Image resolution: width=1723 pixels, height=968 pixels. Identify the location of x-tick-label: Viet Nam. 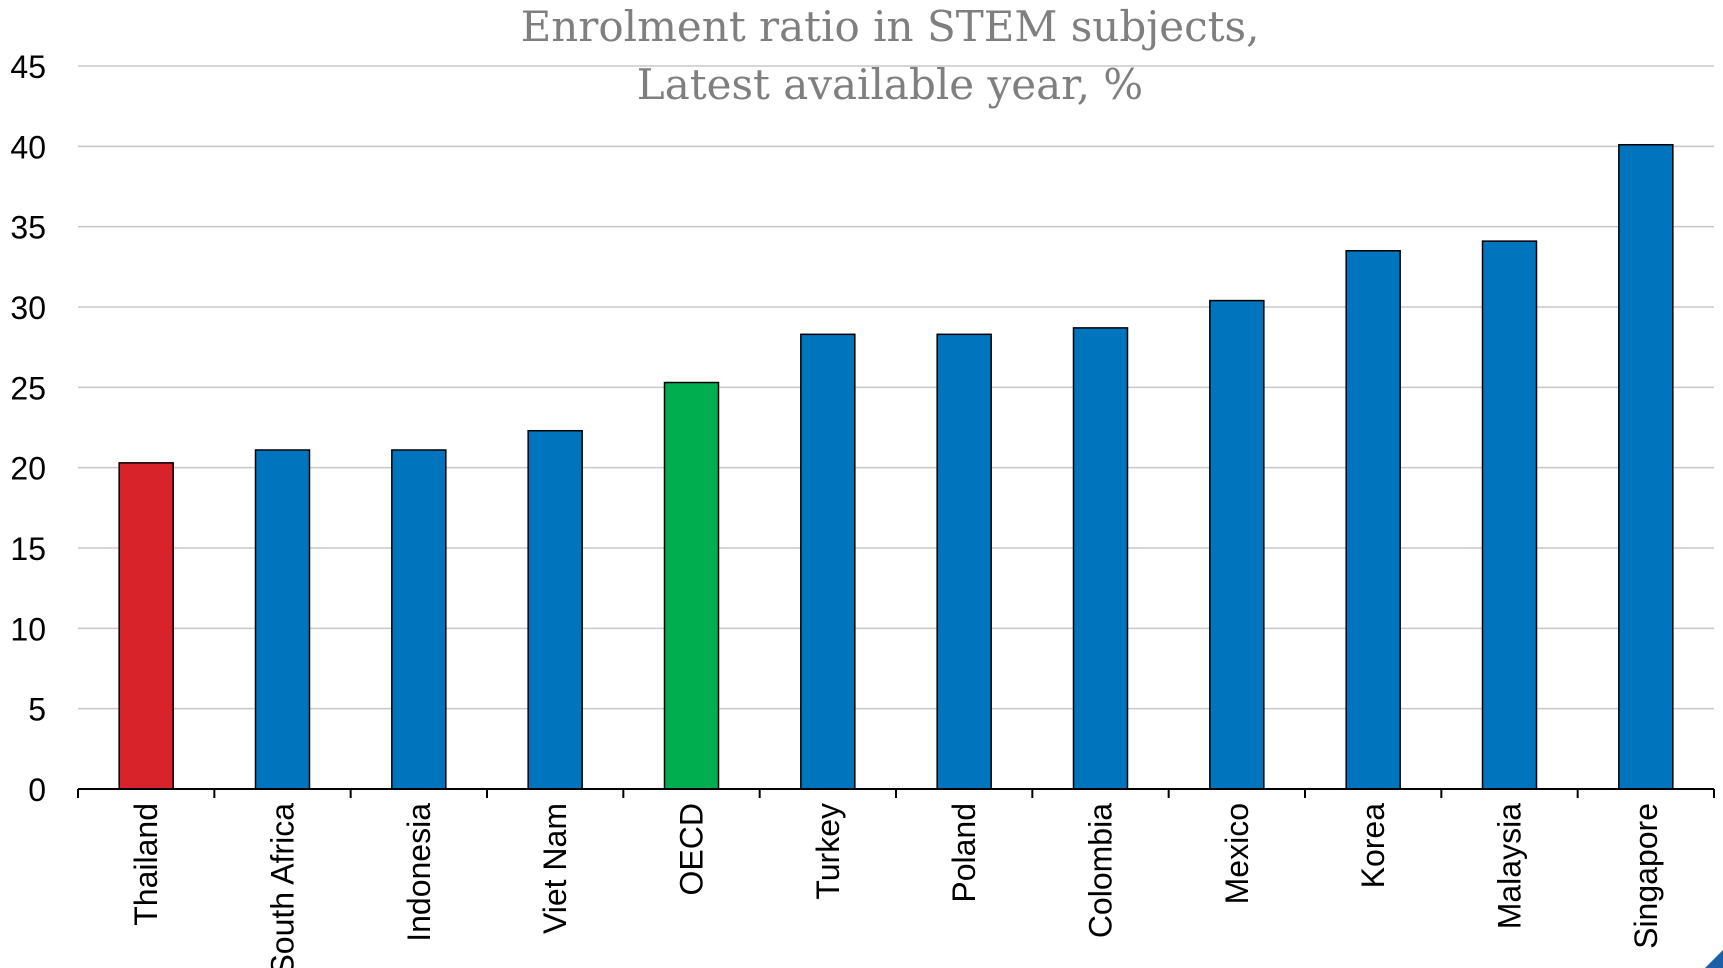
(555, 868).